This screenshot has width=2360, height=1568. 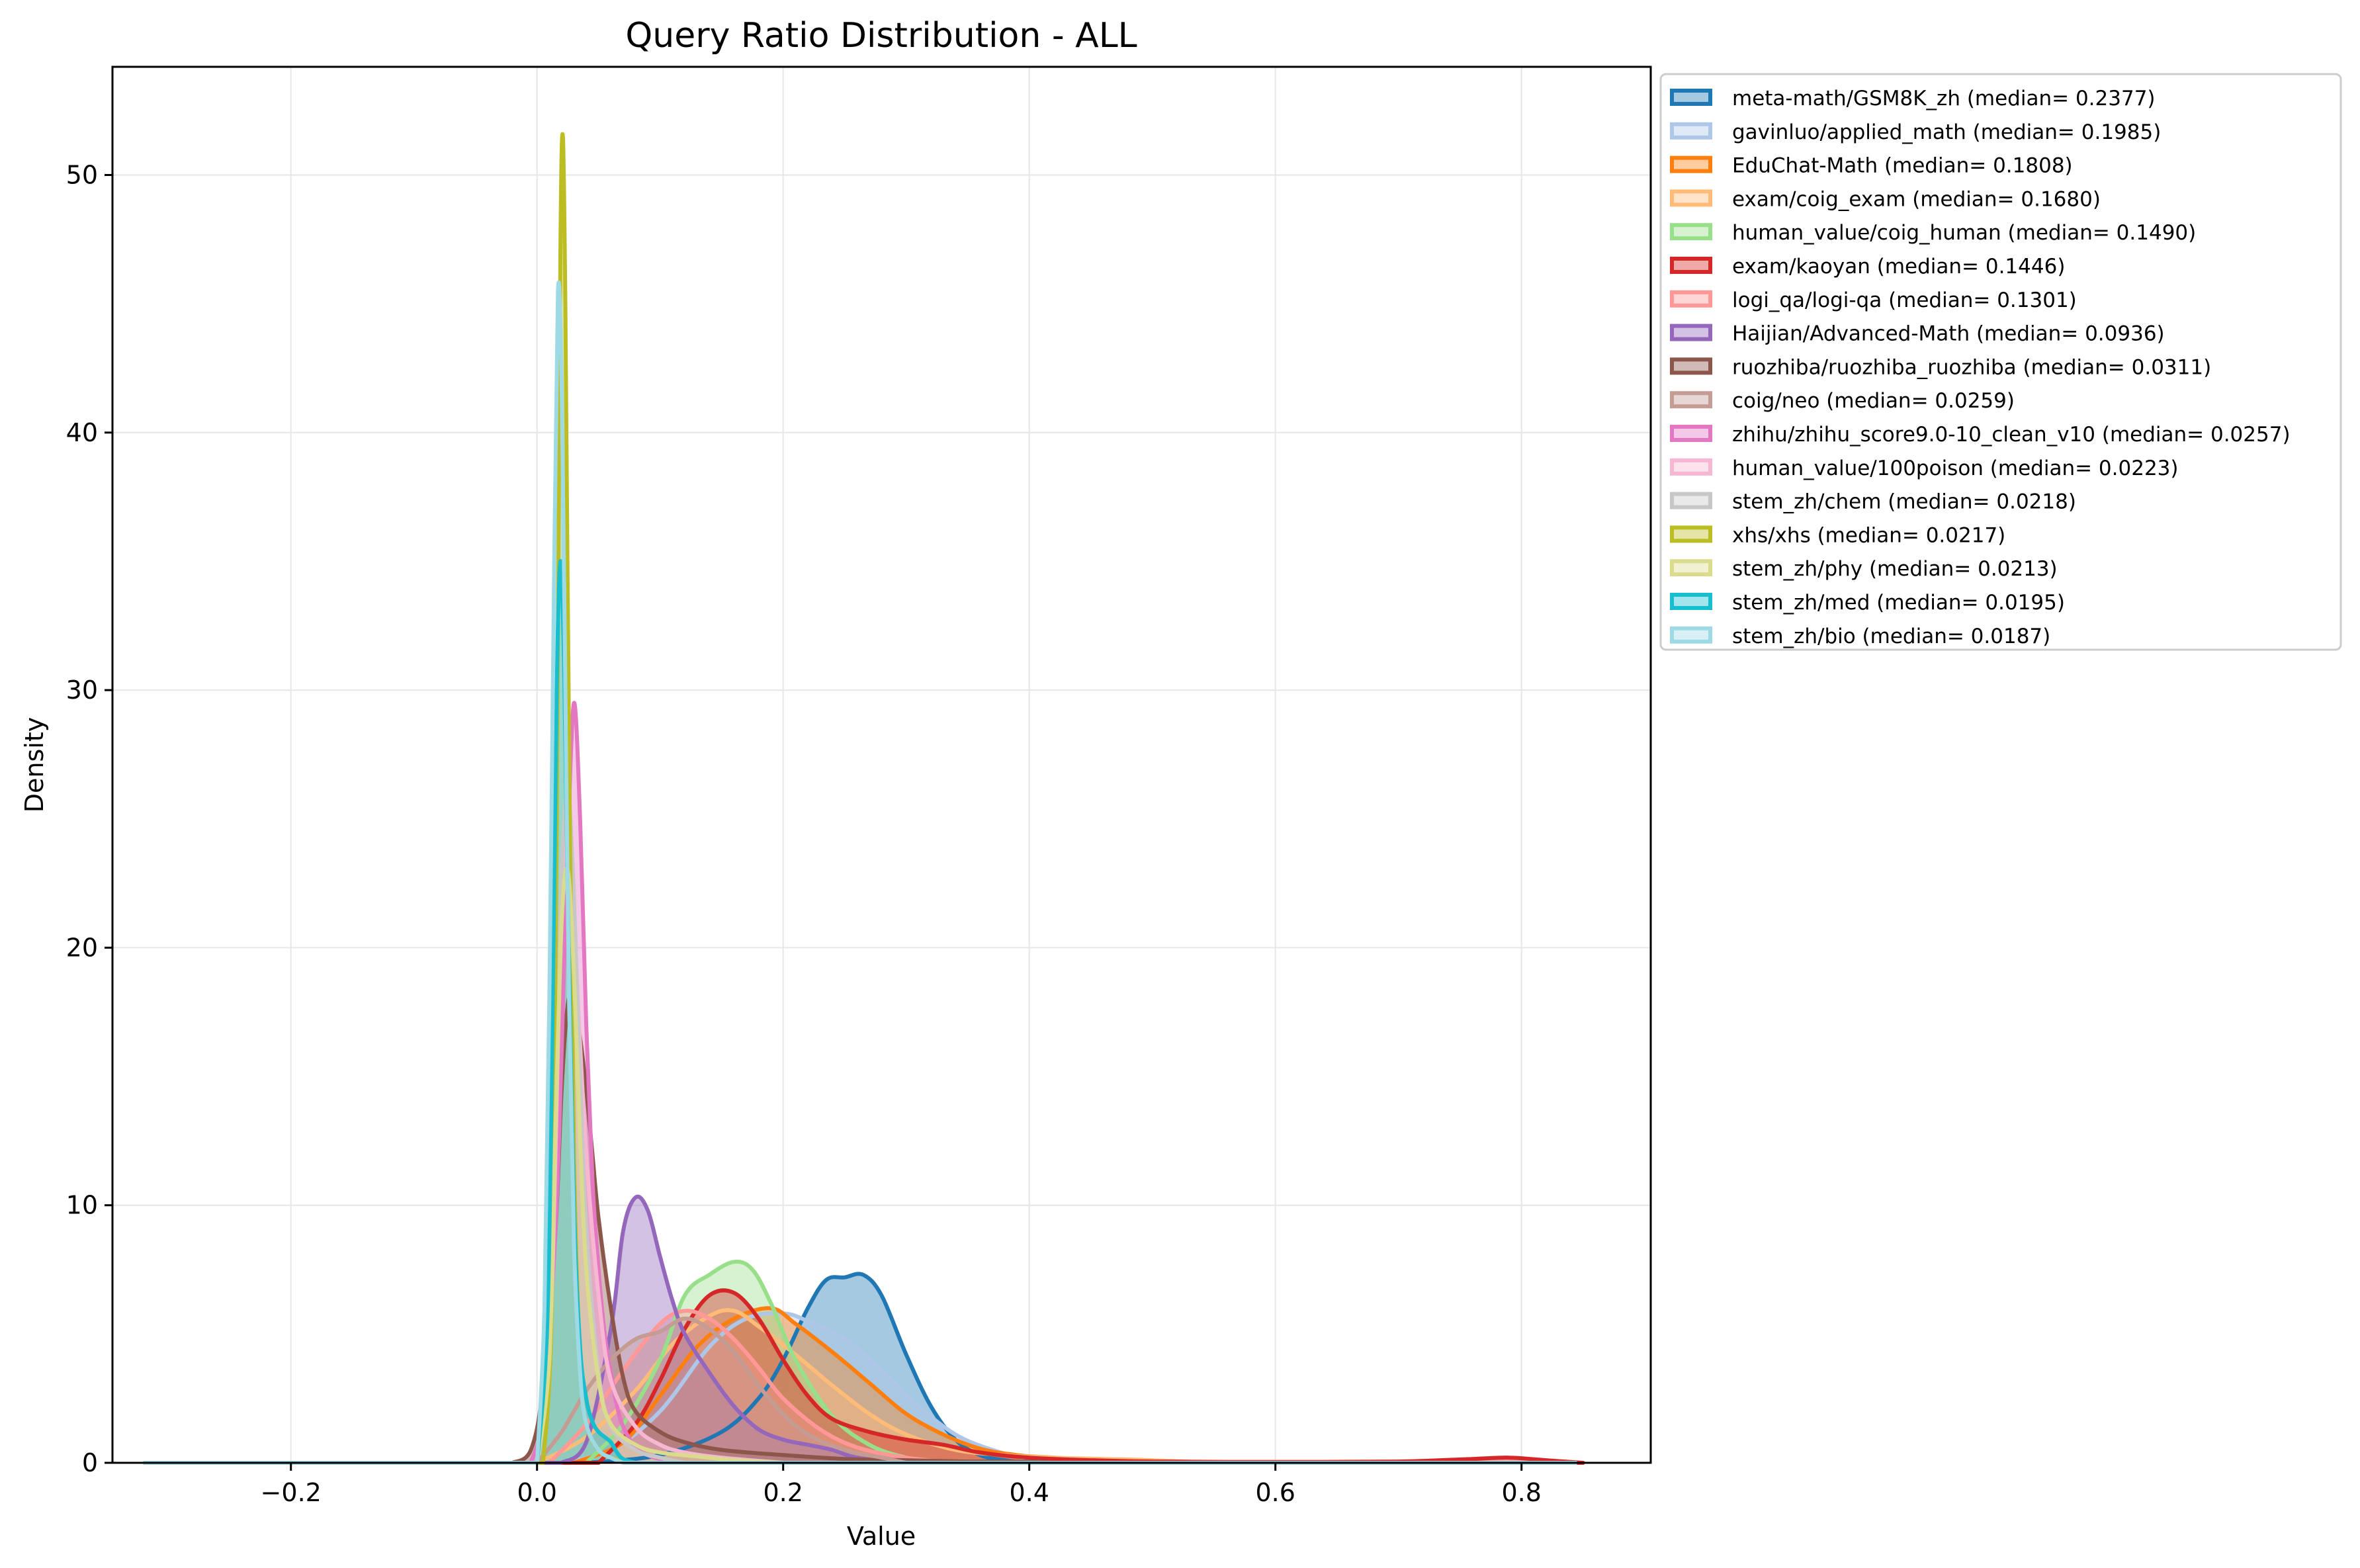 I want to click on y-tick-label: 0, so click(x=90, y=1463).